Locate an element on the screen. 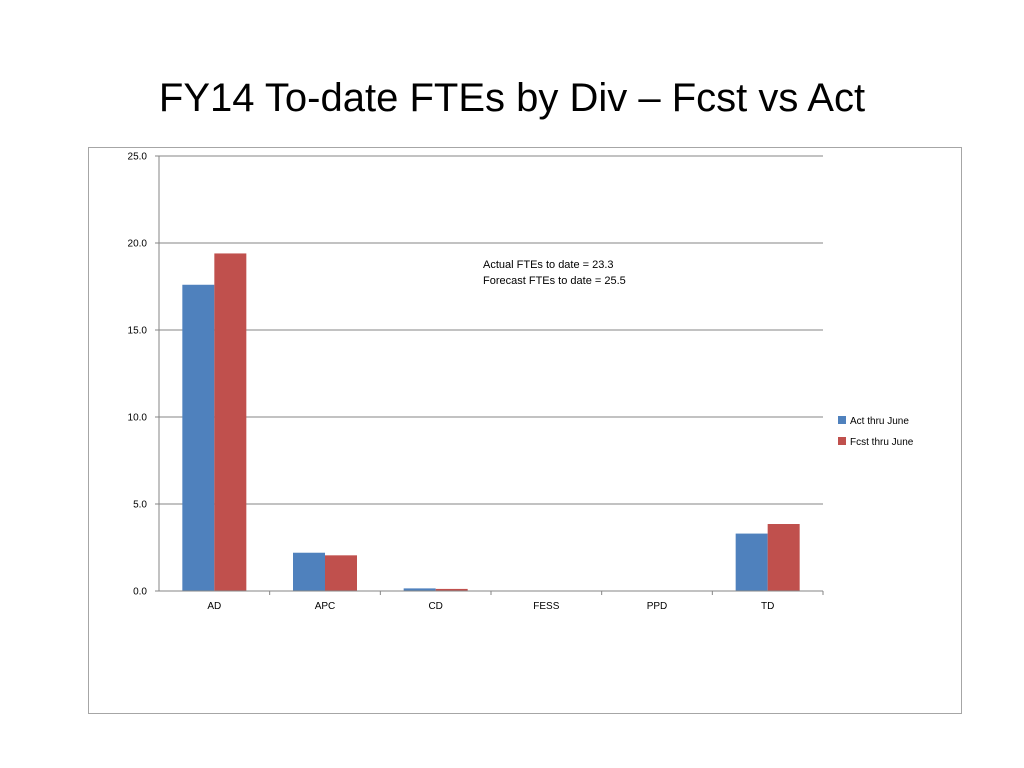  x-tick-labels: AD APC CD FESS PPD TD is located at coordinates (515, 601).